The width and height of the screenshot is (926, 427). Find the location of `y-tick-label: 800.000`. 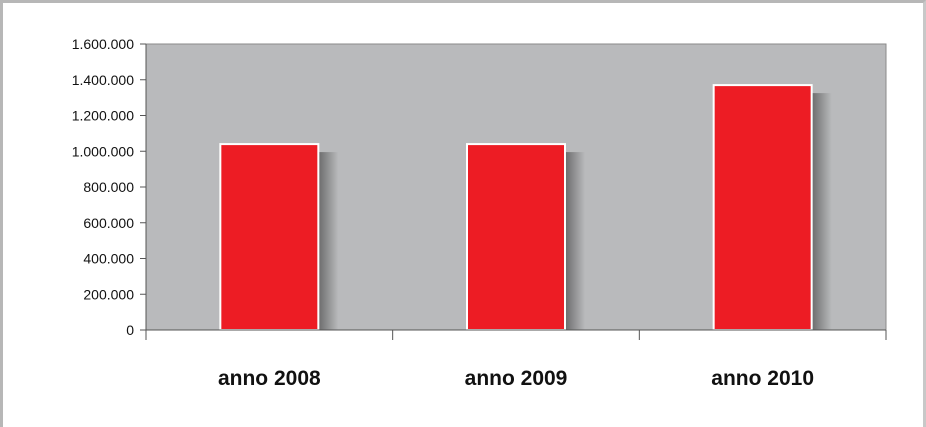

y-tick-label: 800.000 is located at coordinates (108, 187).